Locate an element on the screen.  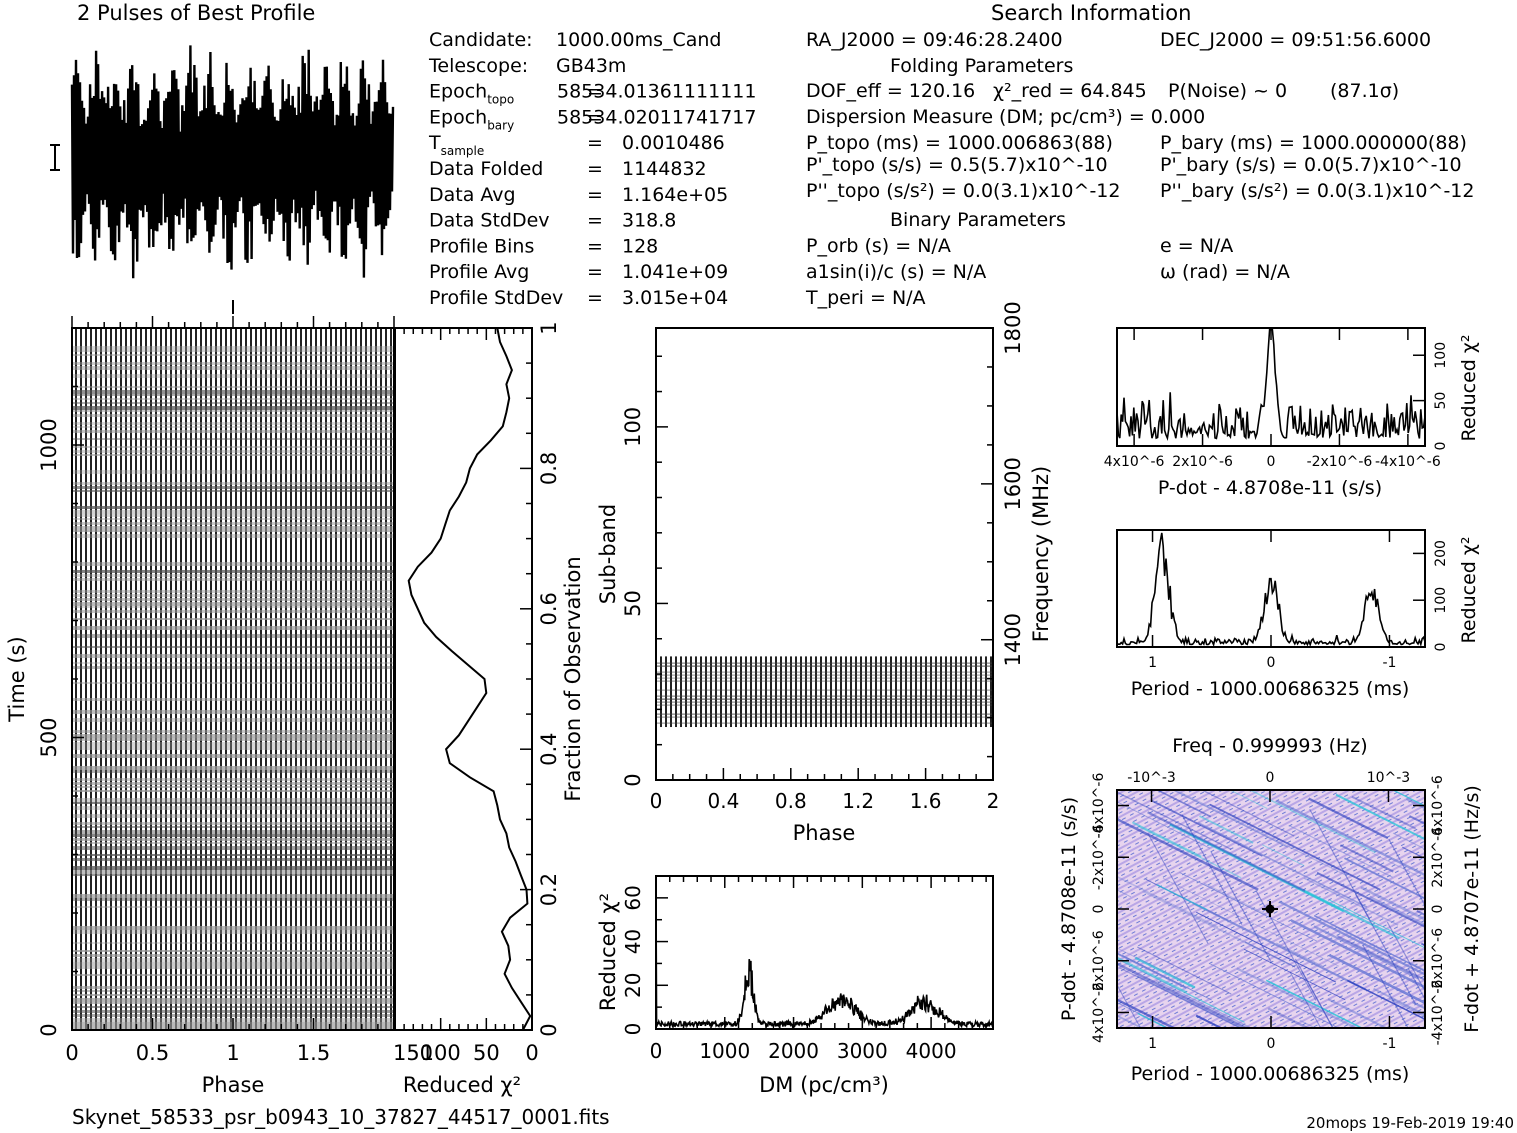
time-chi2-yticklabel: 0.4 is located at coordinates (549, 748).